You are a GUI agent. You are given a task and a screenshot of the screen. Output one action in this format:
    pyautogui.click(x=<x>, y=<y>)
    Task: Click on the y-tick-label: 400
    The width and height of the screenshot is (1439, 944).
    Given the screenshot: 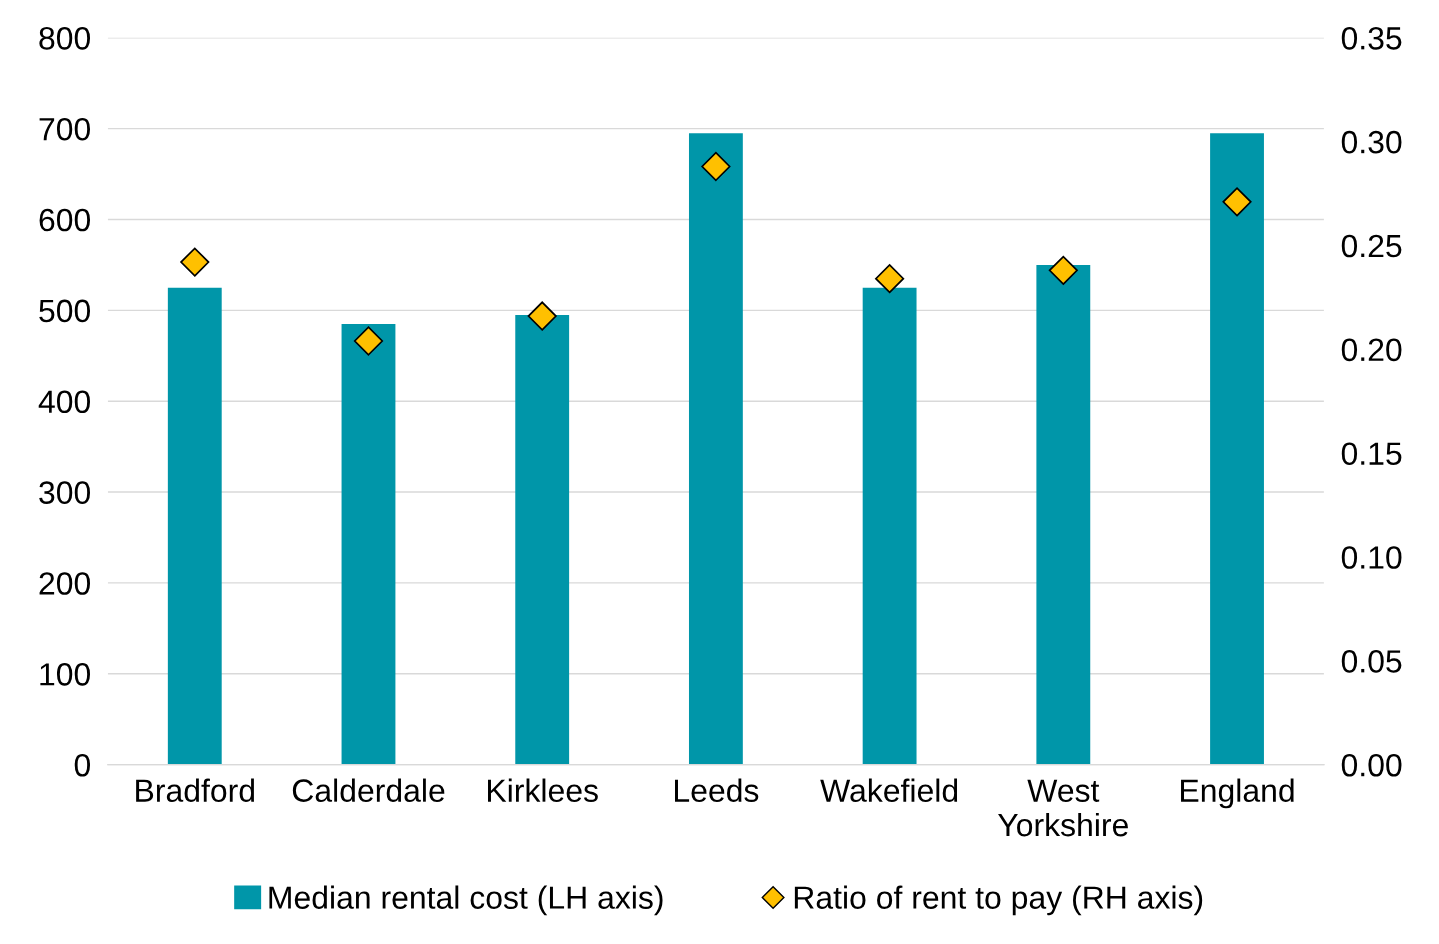 What is the action you would take?
    pyautogui.click(x=64, y=402)
    